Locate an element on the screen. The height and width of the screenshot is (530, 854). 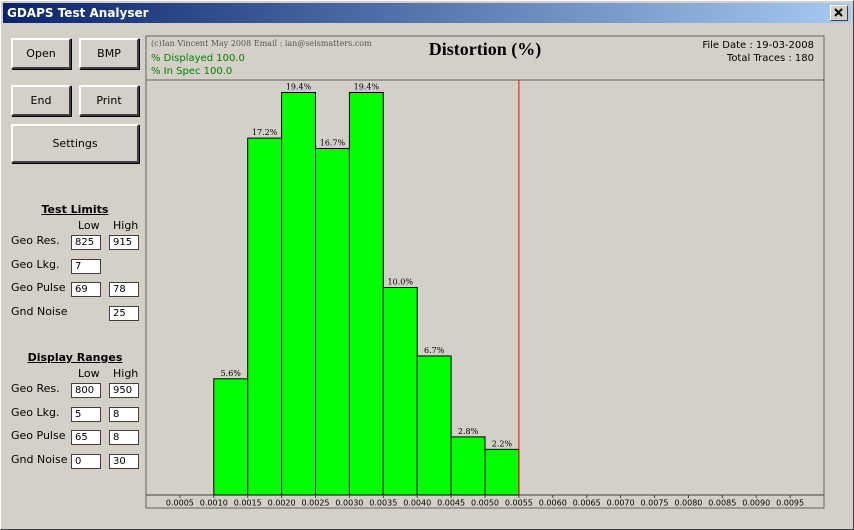
section-heading: Test Limits is located at coordinates (75, 209).